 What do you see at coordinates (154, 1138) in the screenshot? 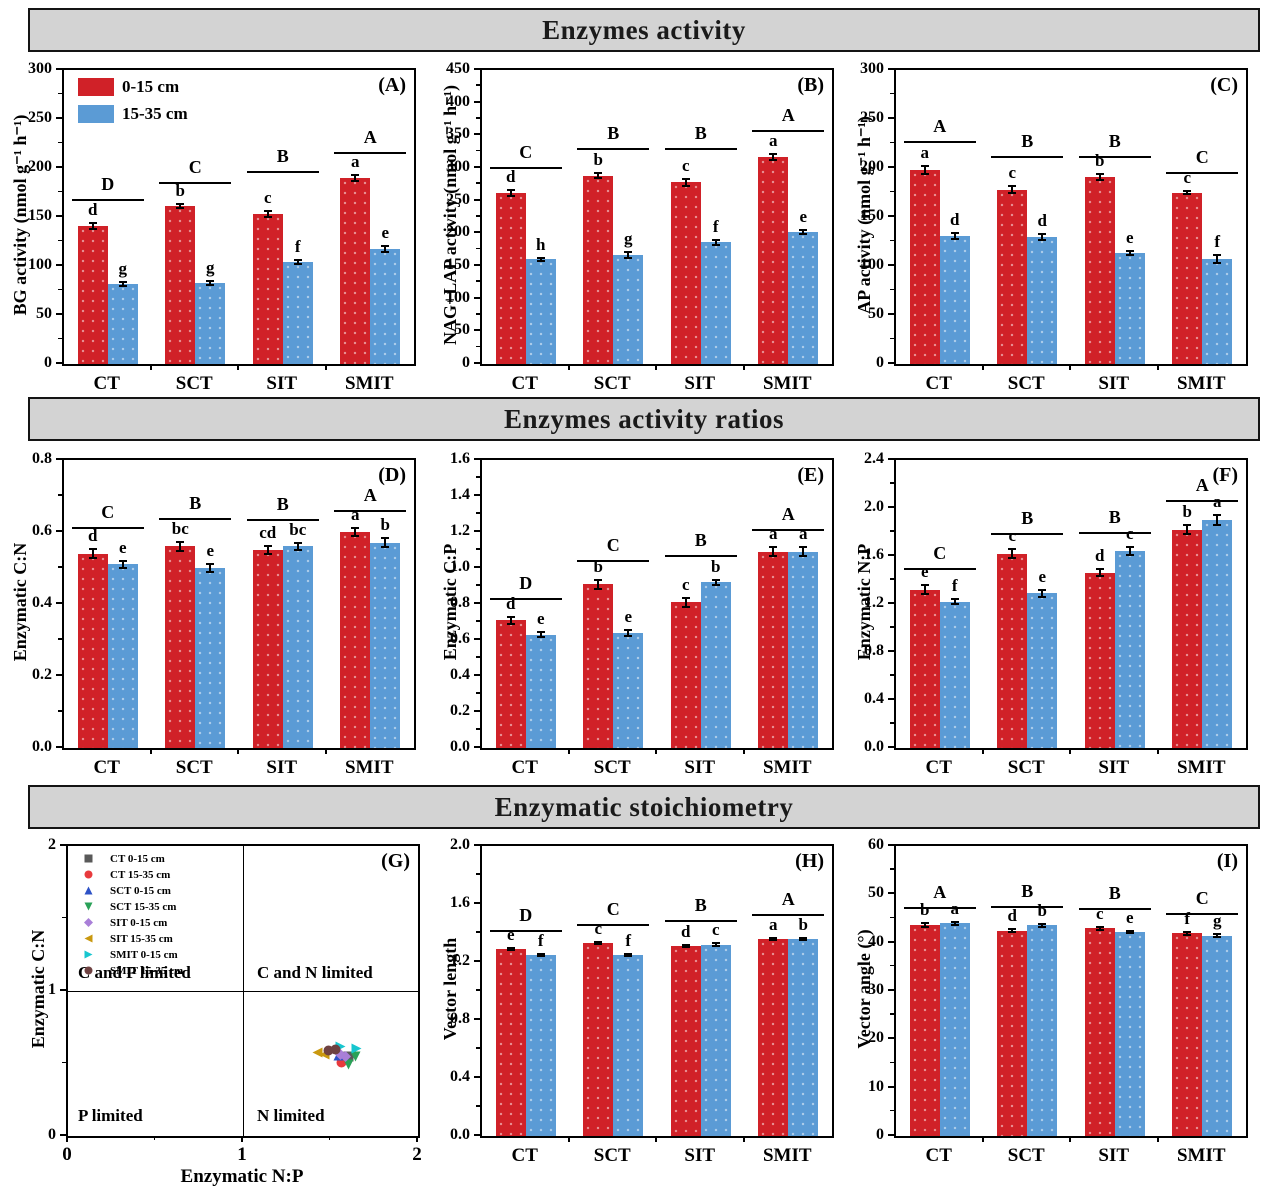
I see `x-minor-tick` at bounding box center [154, 1138].